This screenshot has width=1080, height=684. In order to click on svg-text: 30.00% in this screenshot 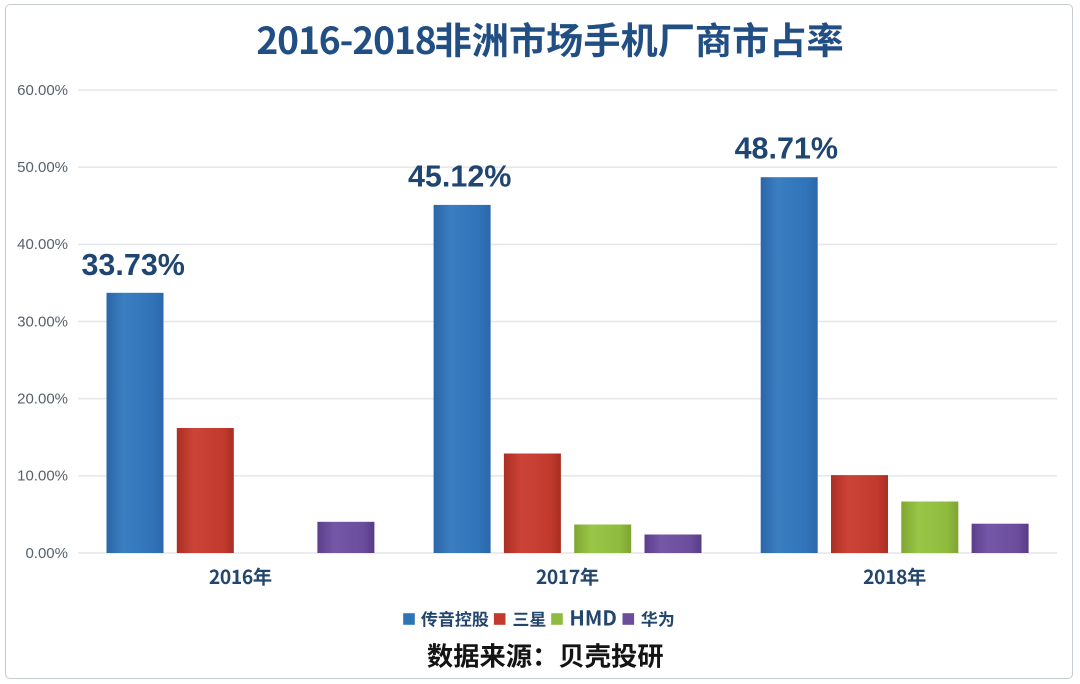, I will do `click(42, 321)`.